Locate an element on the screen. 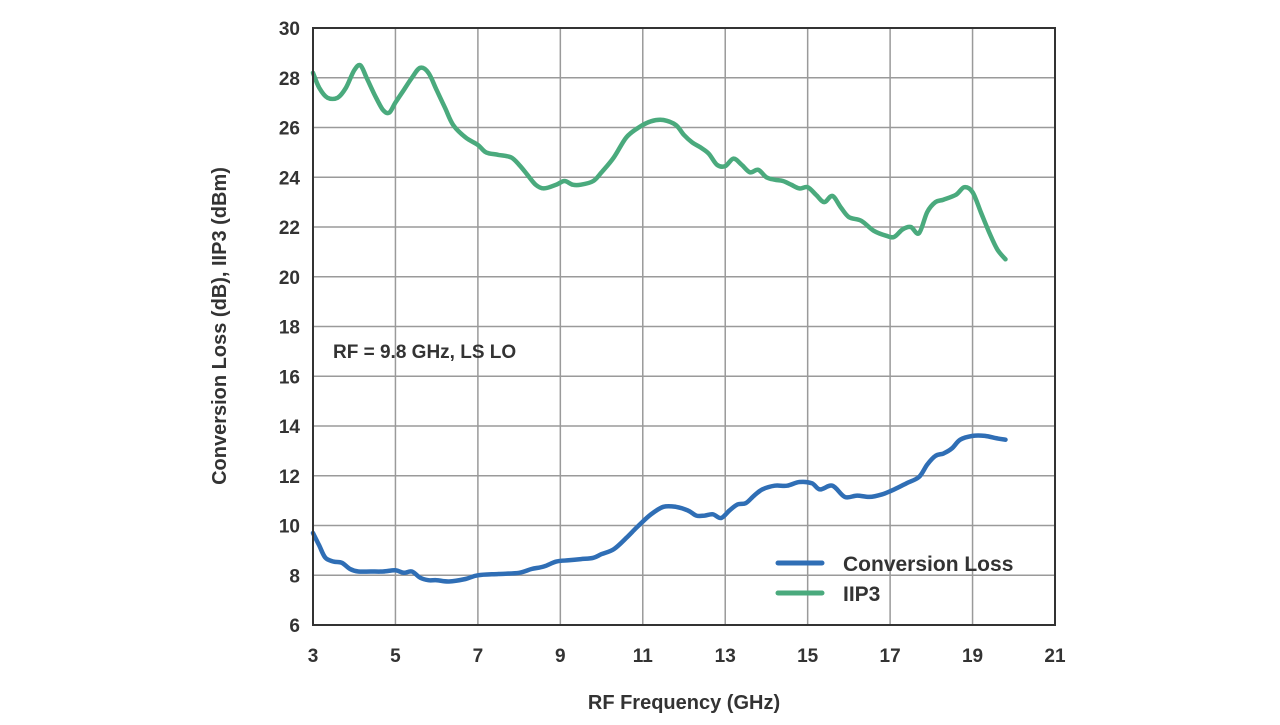  y-tick-label: 10 is located at coordinates (289, 527).